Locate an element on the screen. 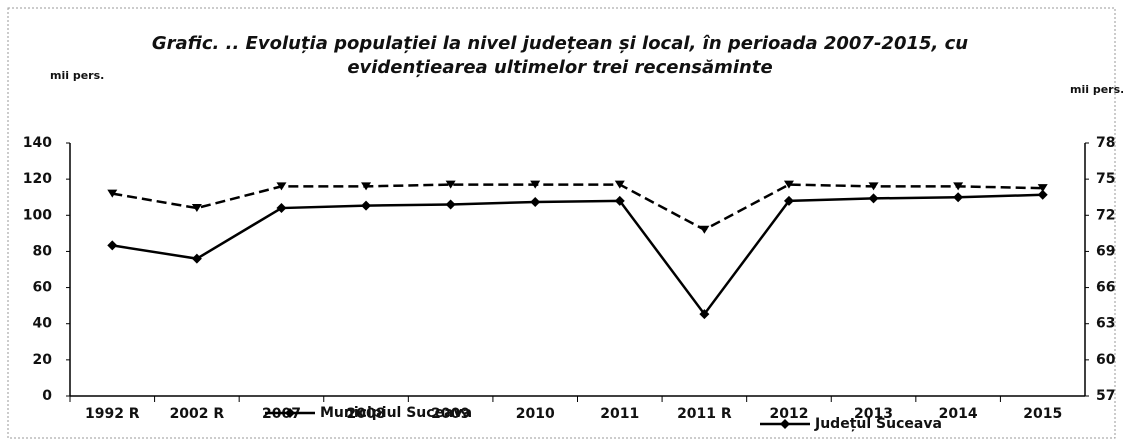 The width and height of the screenshot is (1123, 441). x-tick-label: 2014 is located at coordinates (958, 414).